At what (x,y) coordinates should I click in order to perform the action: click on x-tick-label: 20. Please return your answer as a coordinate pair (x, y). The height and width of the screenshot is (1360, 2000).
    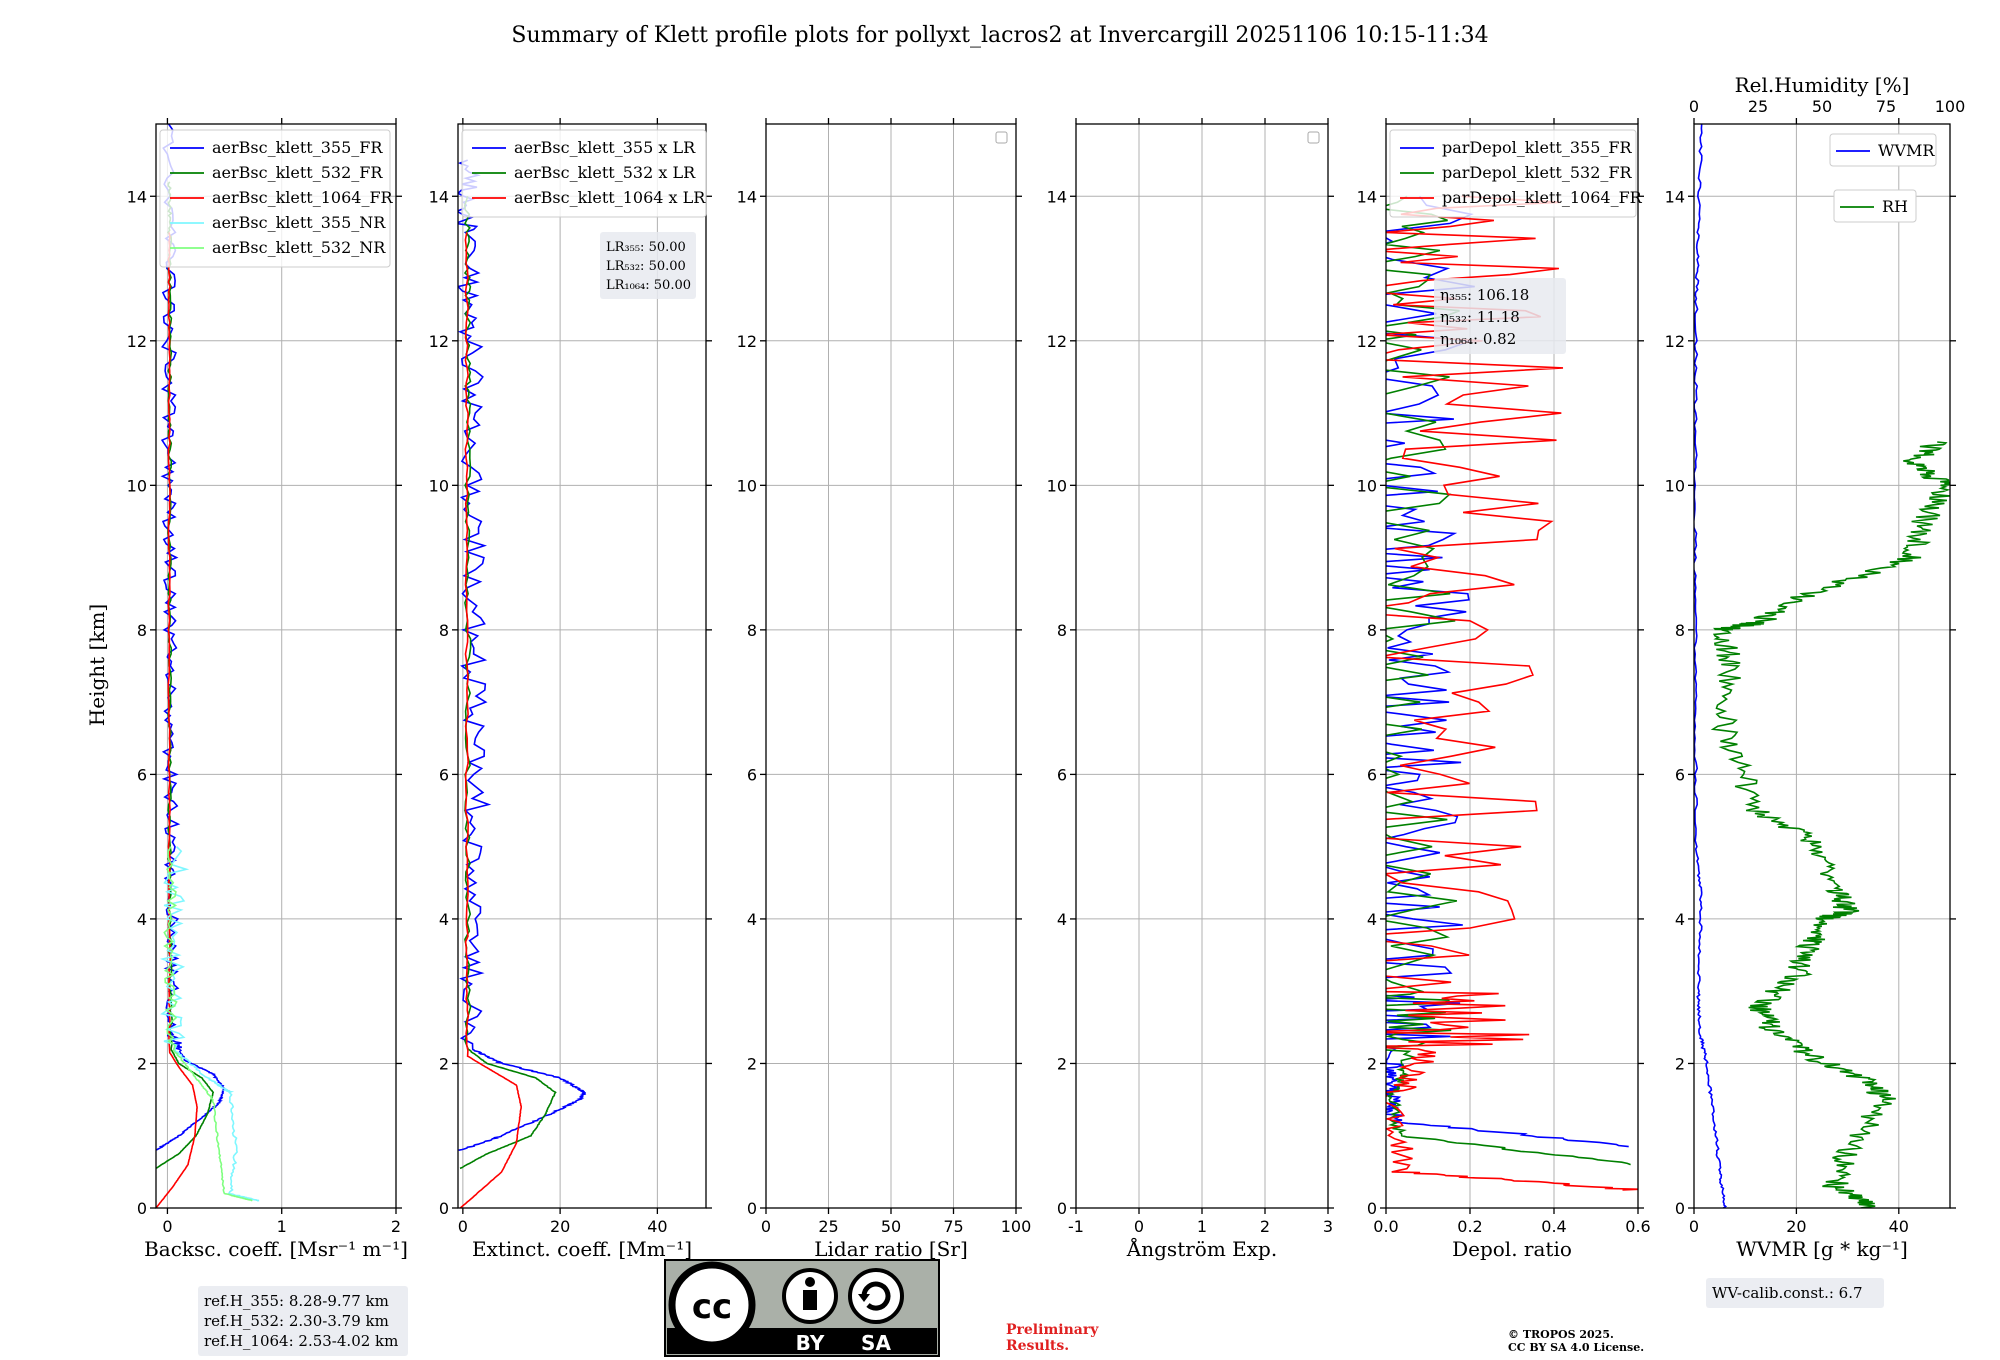
    Looking at the image, I should click on (560, 1226).